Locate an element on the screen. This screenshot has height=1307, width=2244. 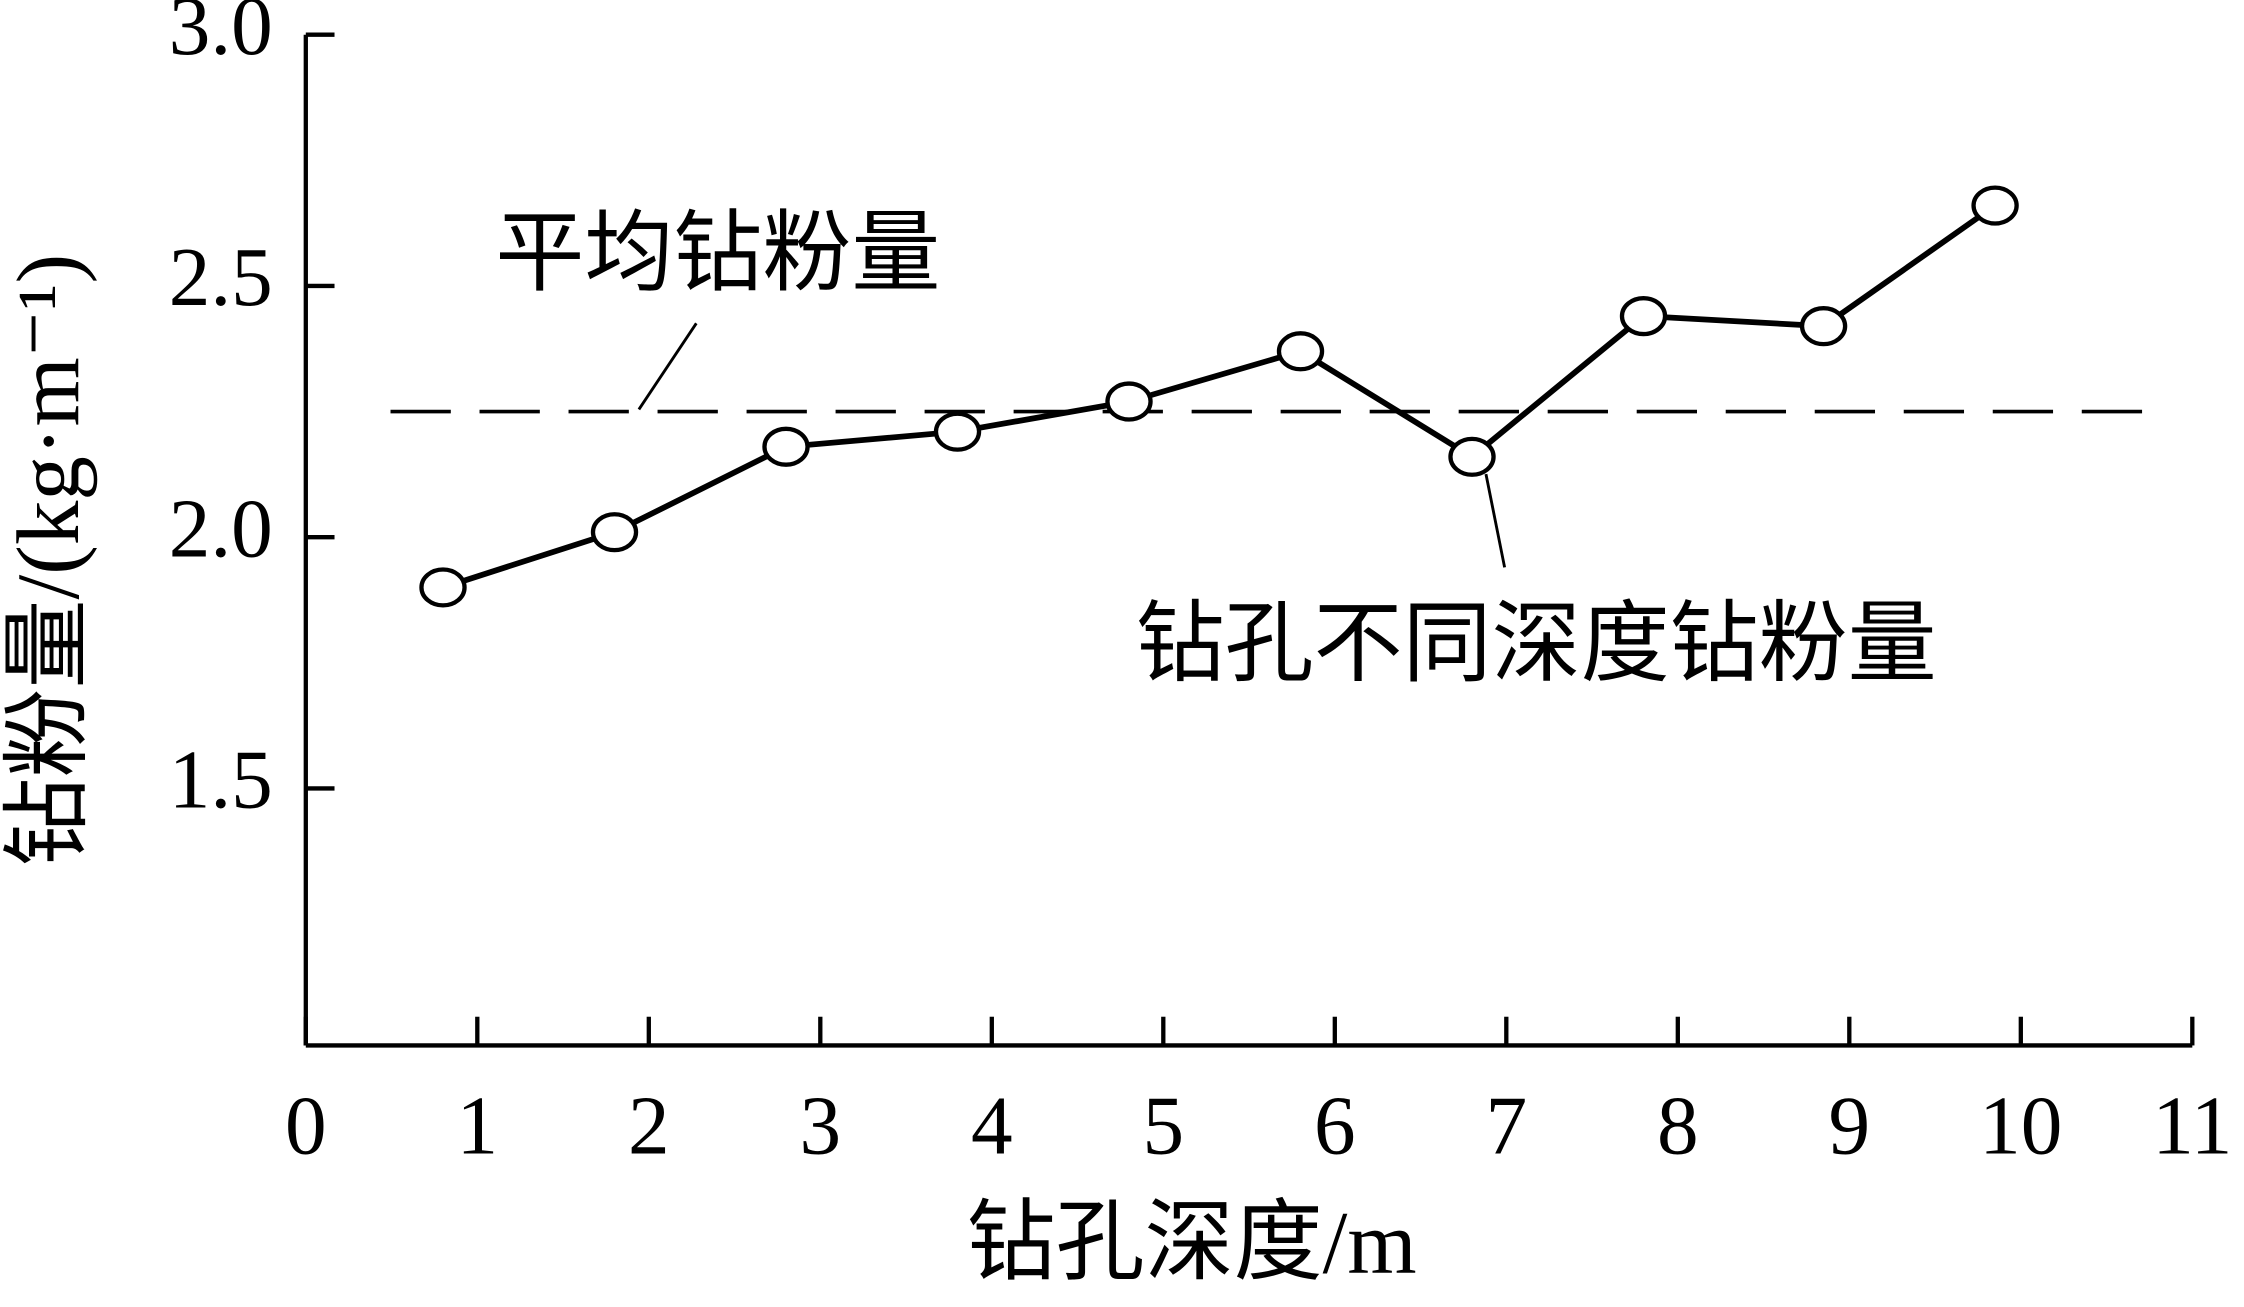
x-tick-label: 4 is located at coordinates (992, 1127).